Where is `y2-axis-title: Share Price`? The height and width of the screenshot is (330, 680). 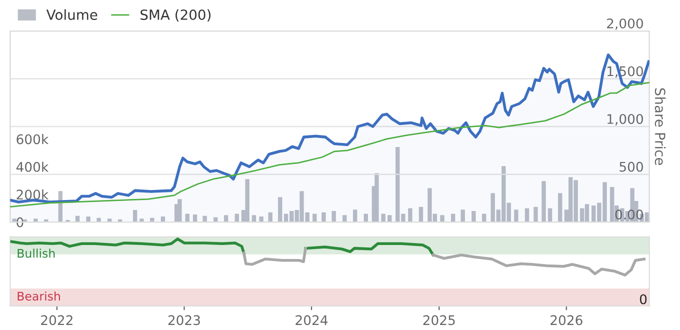
y2-axis-title: Share Price is located at coordinates (660, 126).